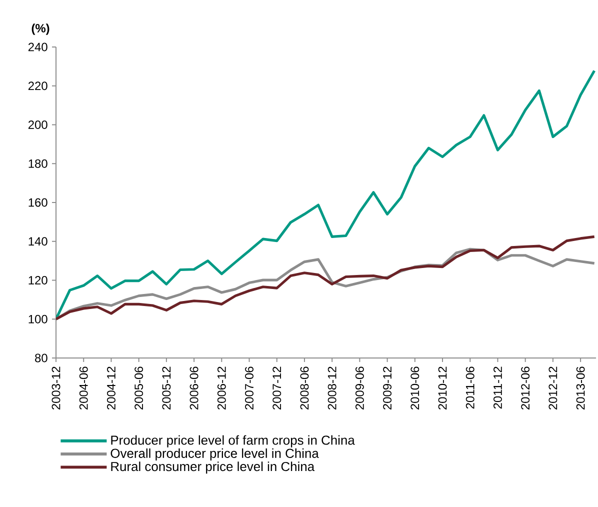 The width and height of the screenshot is (598, 507). What do you see at coordinates (38, 86) in the screenshot?
I see `y-tick-label: 220` at bounding box center [38, 86].